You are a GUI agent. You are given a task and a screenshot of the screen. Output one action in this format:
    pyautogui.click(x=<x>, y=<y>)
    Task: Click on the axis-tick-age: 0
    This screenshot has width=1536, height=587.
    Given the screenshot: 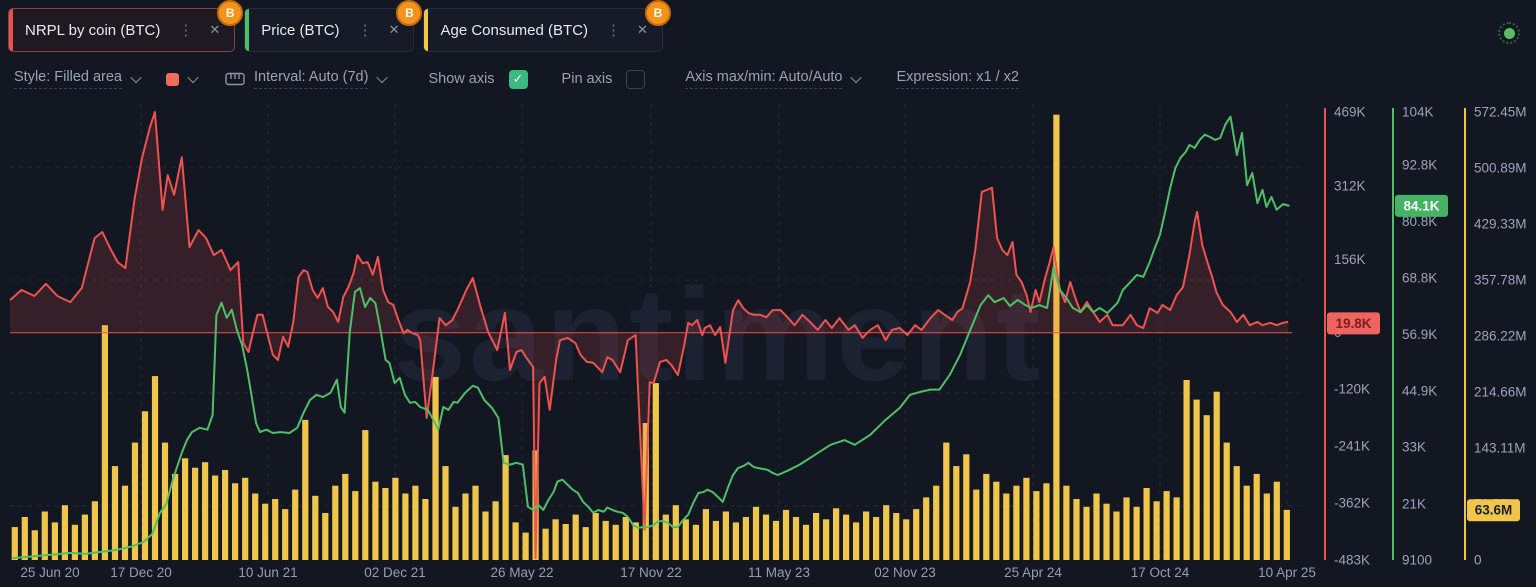 What is the action you would take?
    pyautogui.click(x=1478, y=560)
    